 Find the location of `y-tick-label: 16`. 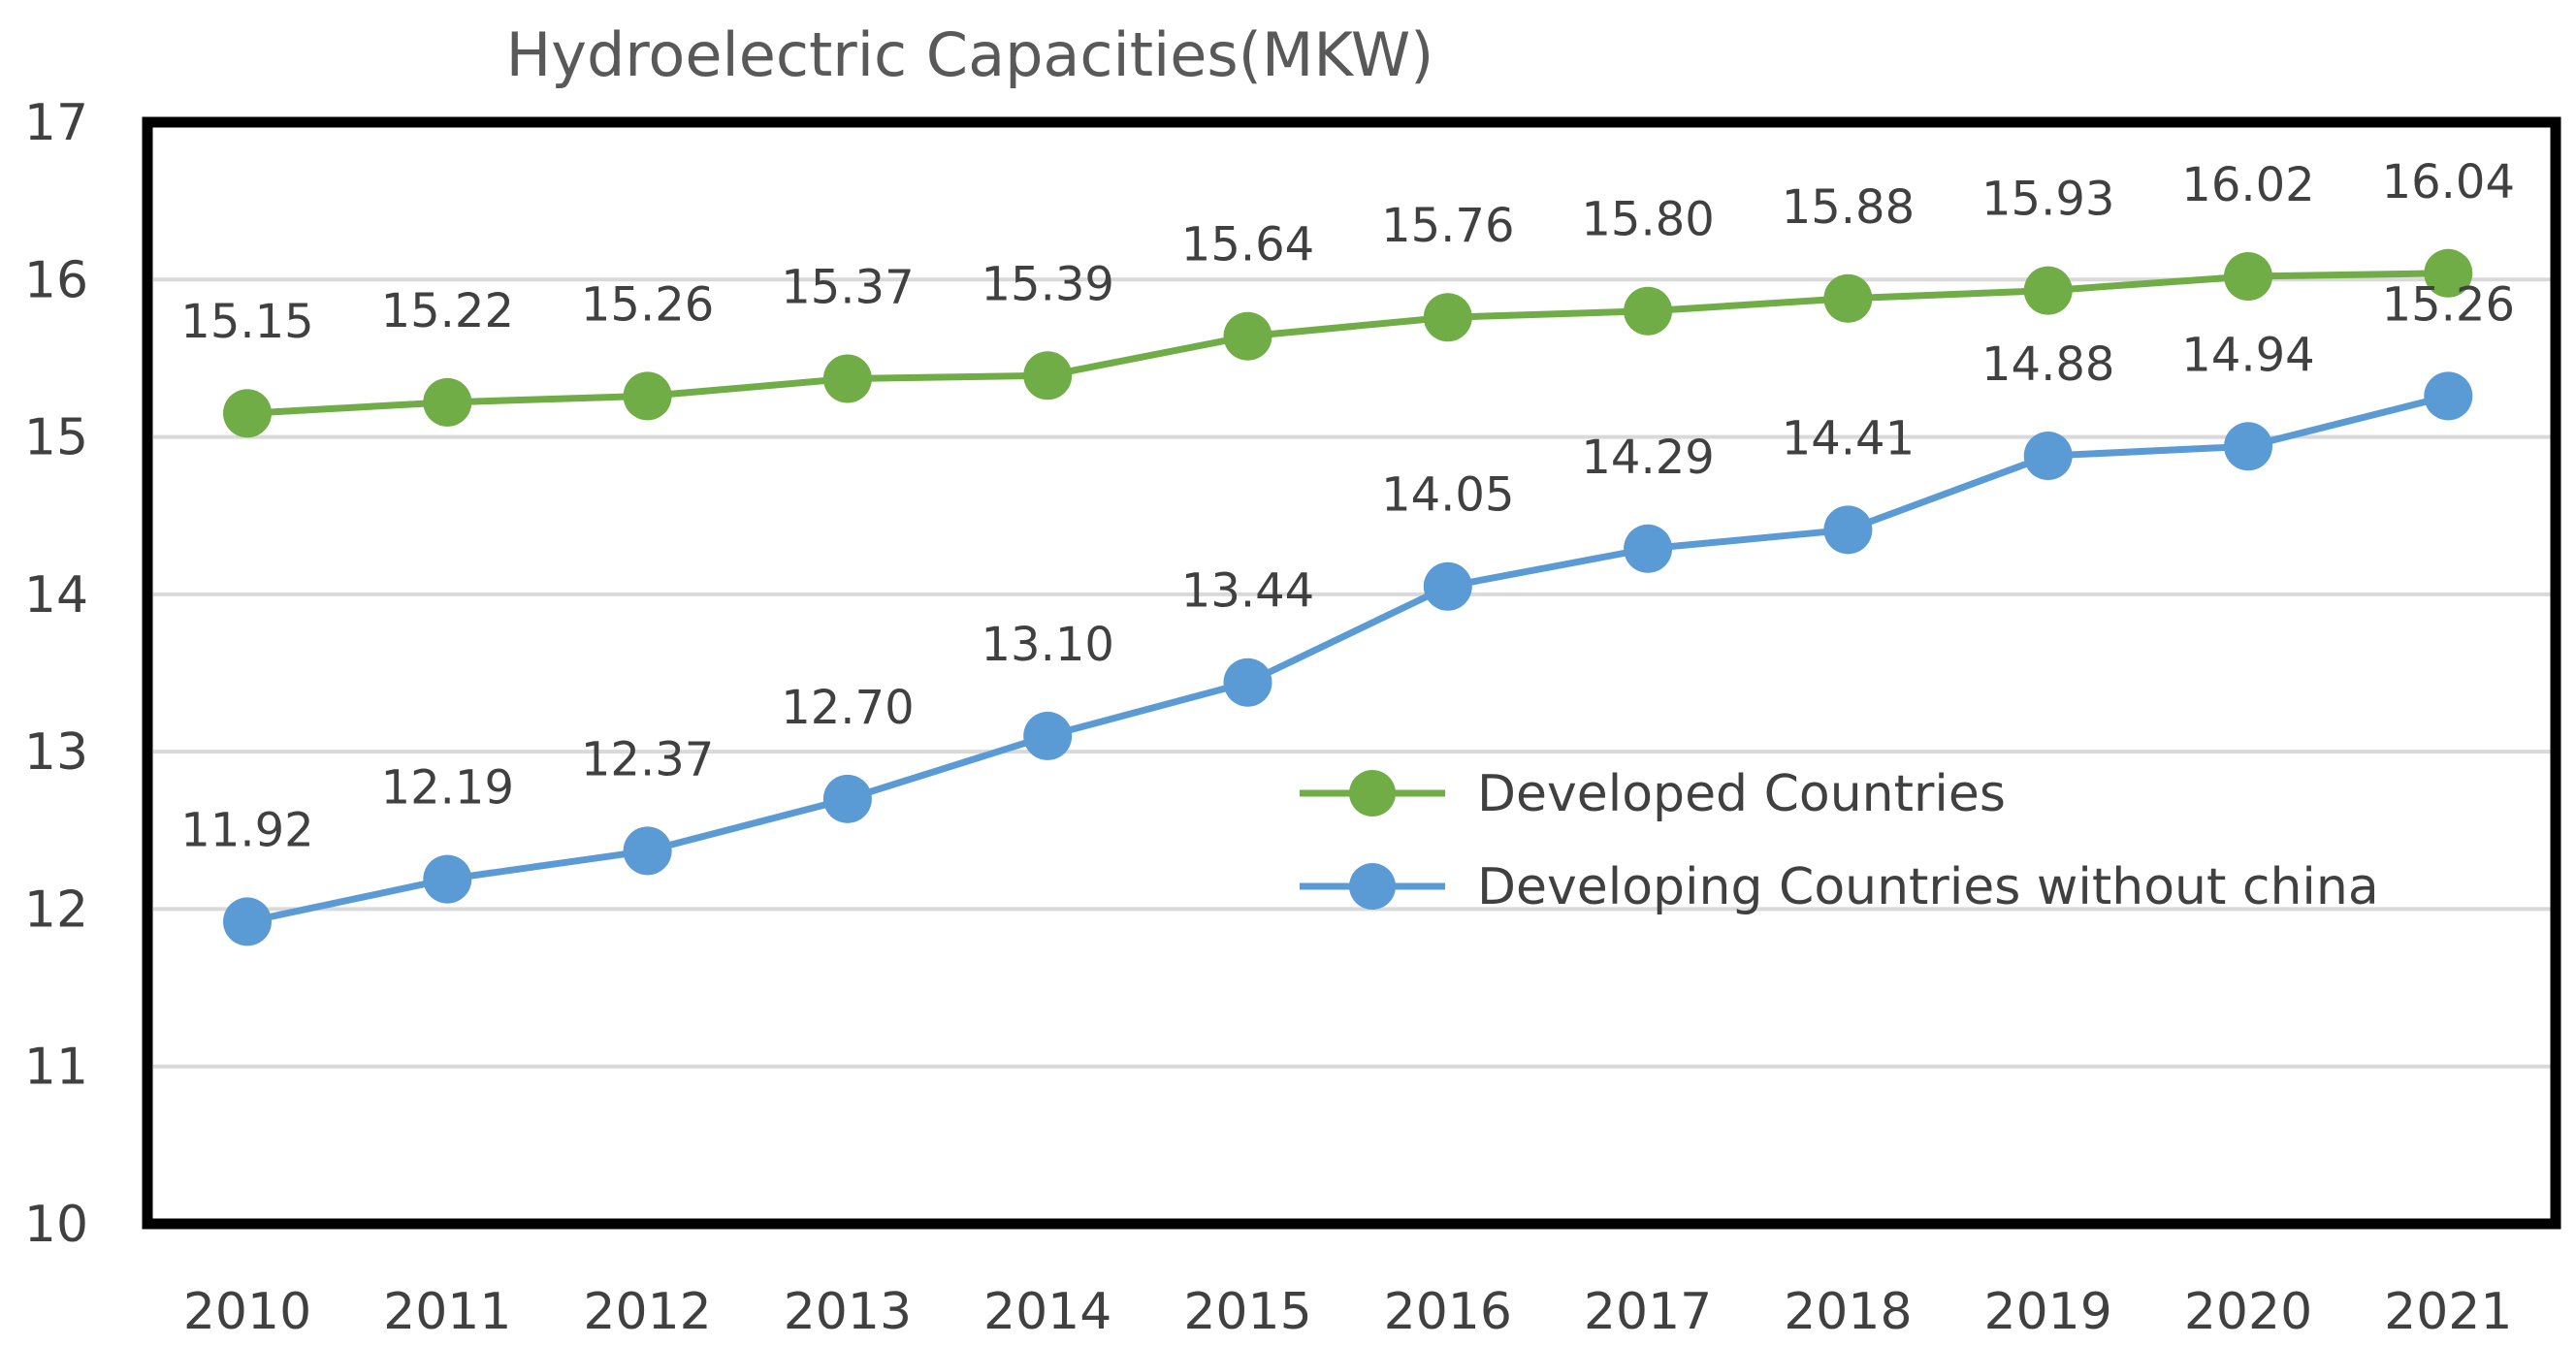

y-tick-label: 16 is located at coordinates (56, 280).